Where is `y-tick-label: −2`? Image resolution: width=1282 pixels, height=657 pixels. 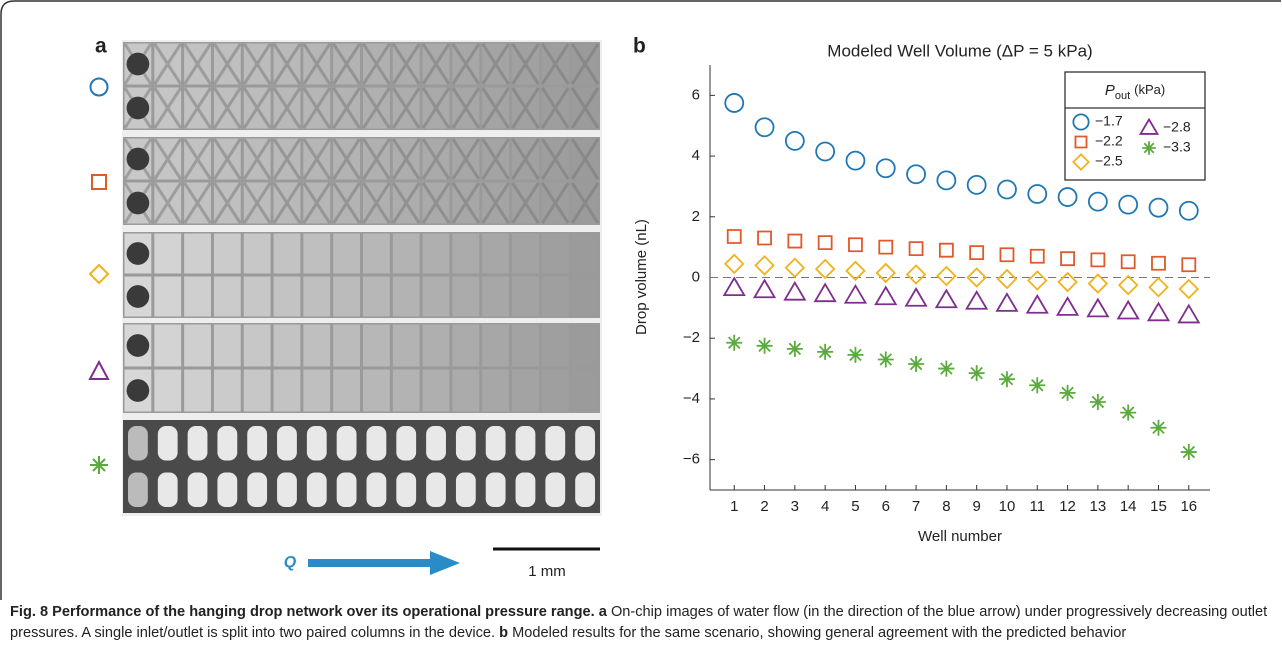 y-tick-label: −2 is located at coordinates (691, 337).